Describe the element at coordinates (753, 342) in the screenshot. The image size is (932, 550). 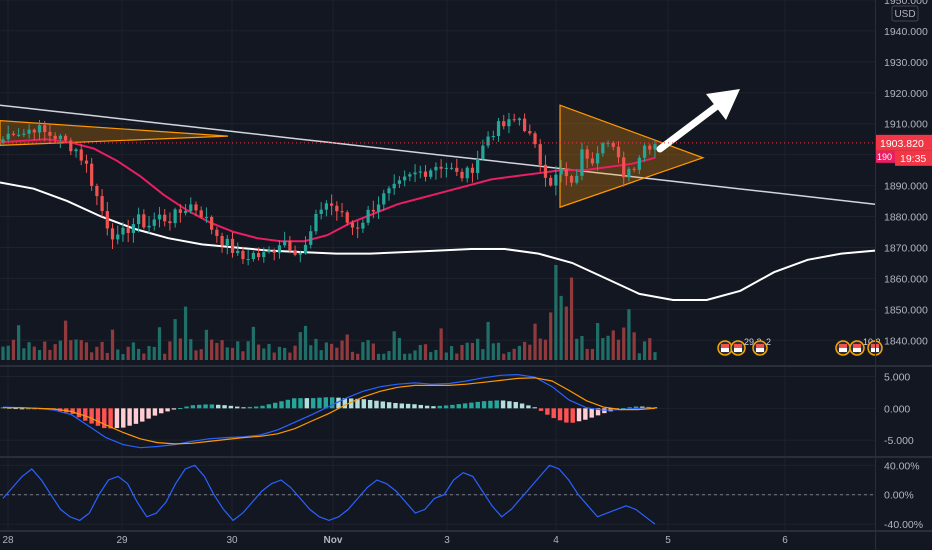
I see `event-badge-label: 29.2` at that location.